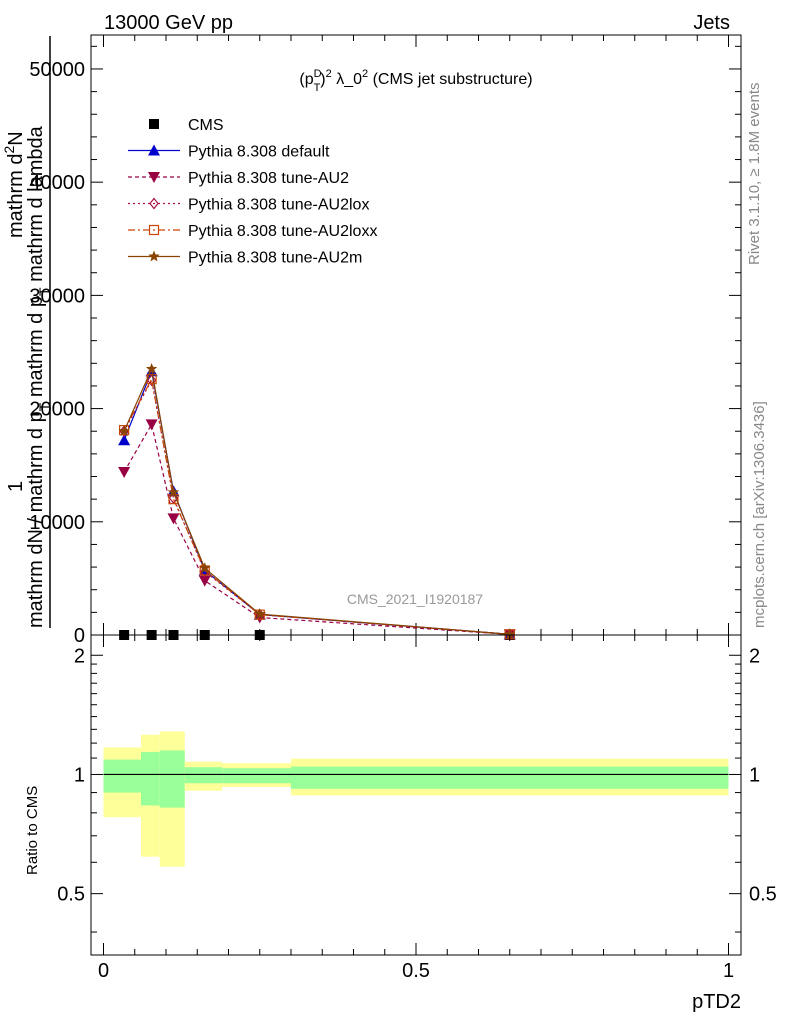 The width and height of the screenshot is (786, 1024). I want to click on main-title: (pD T)2 λ_02 (CMS jet substructure), so click(415, 81).